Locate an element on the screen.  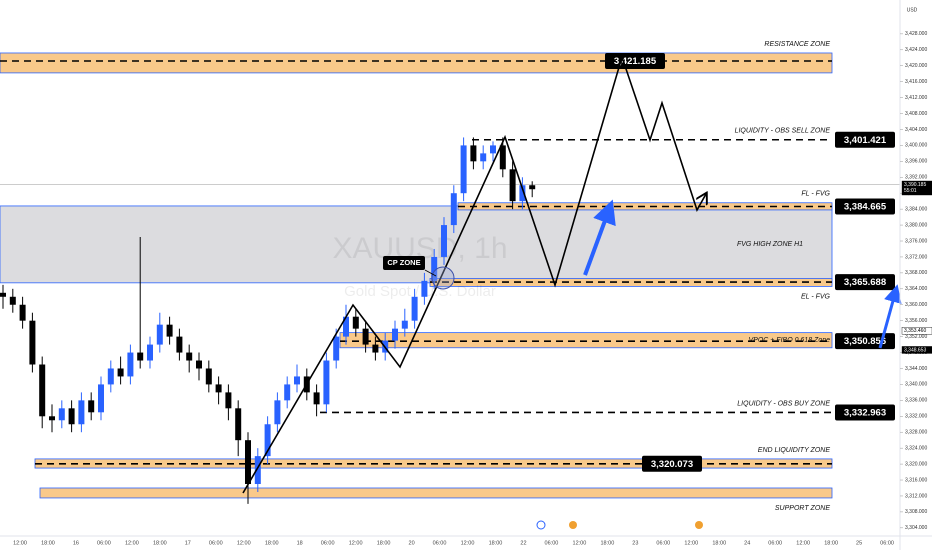
y-tick-label: 3,416.000 is located at coordinates (916, 82).